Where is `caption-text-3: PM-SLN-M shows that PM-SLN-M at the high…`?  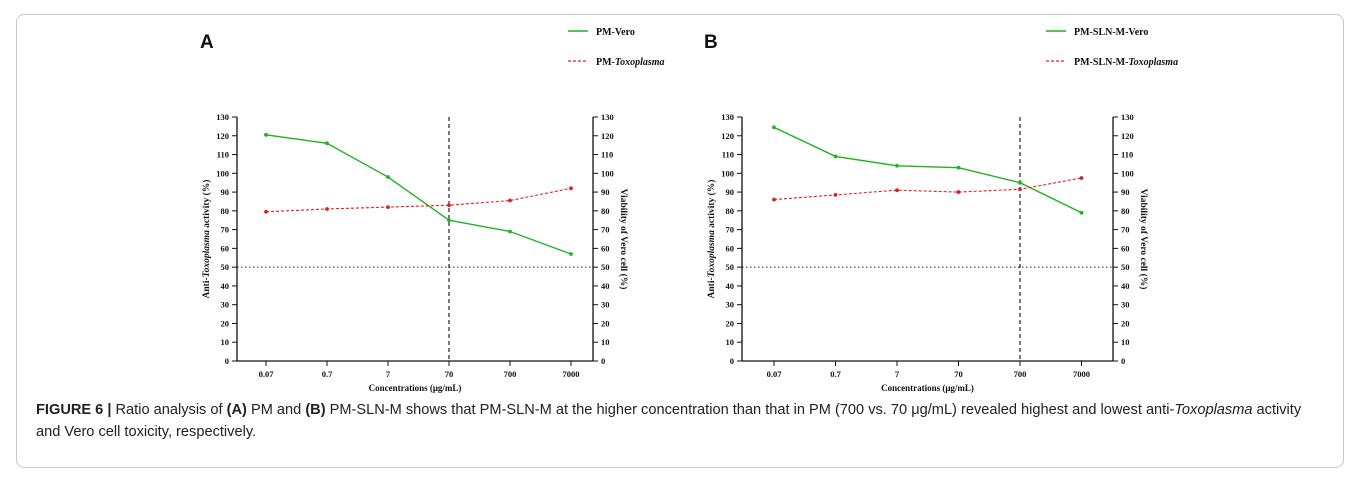 caption-text-3: PM-SLN-M shows that PM-SLN-M at the high… is located at coordinates (750, 410).